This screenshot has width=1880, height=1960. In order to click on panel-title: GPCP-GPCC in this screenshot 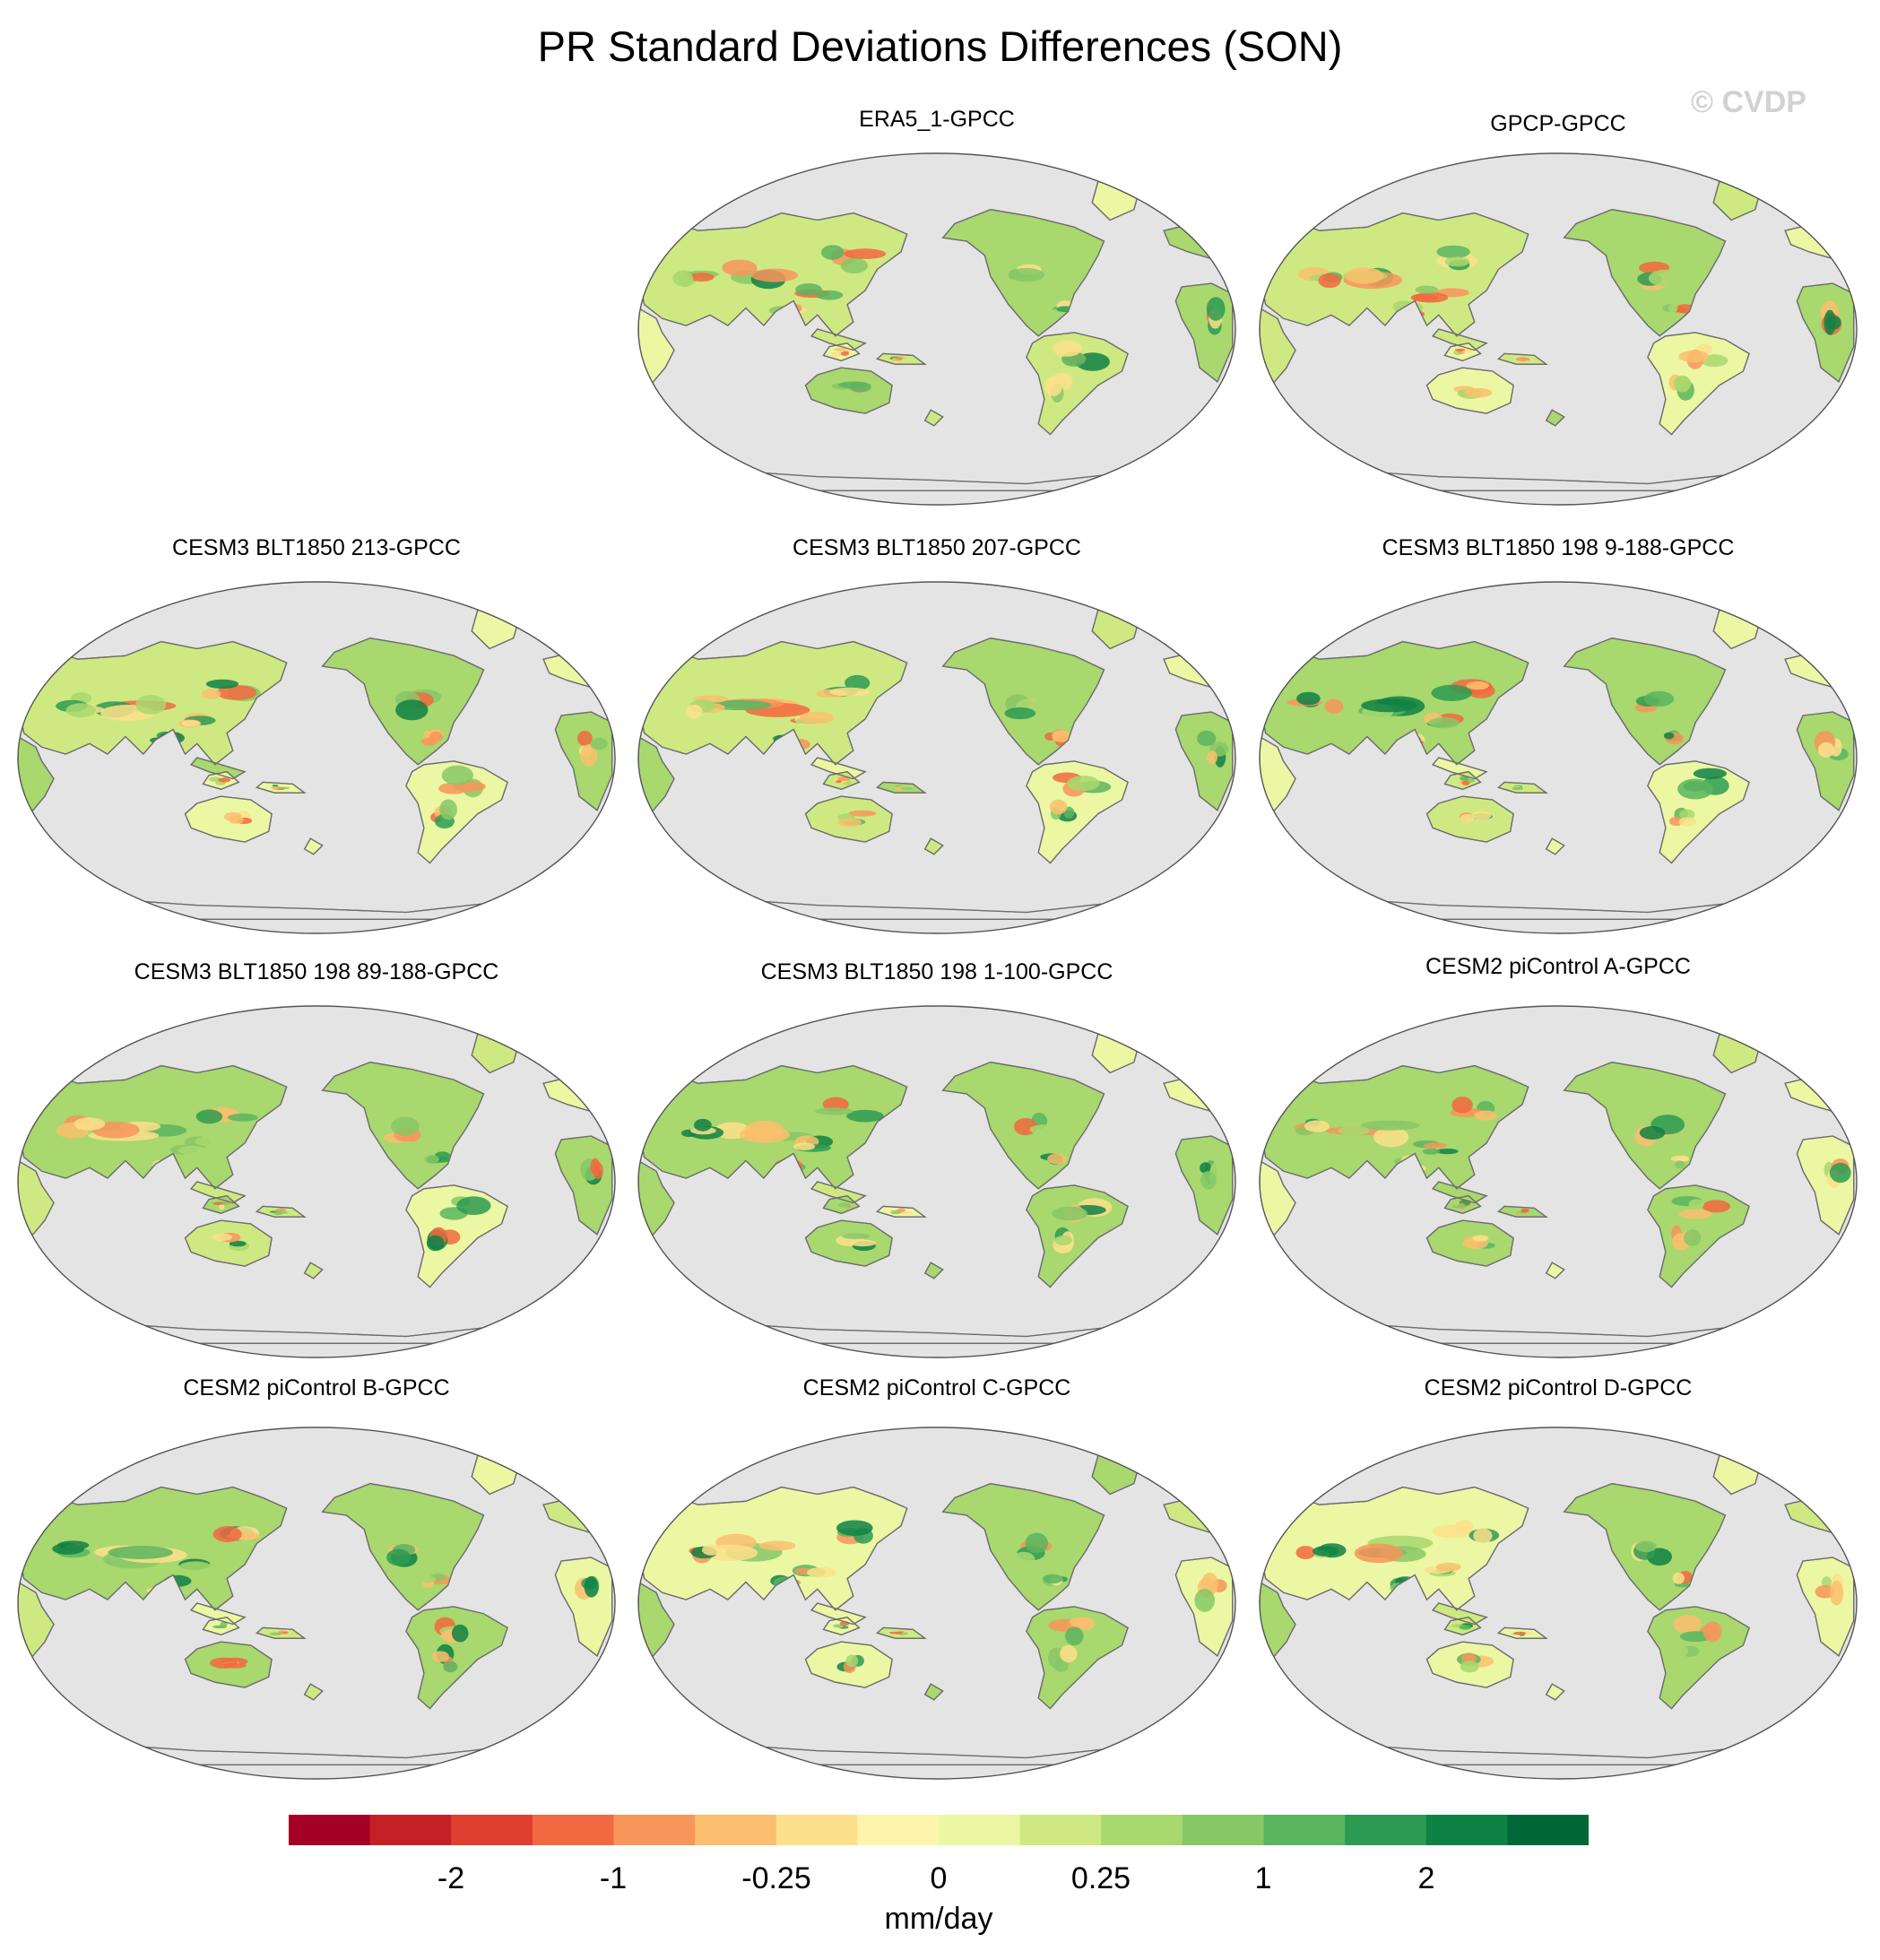, I will do `click(1558, 123)`.